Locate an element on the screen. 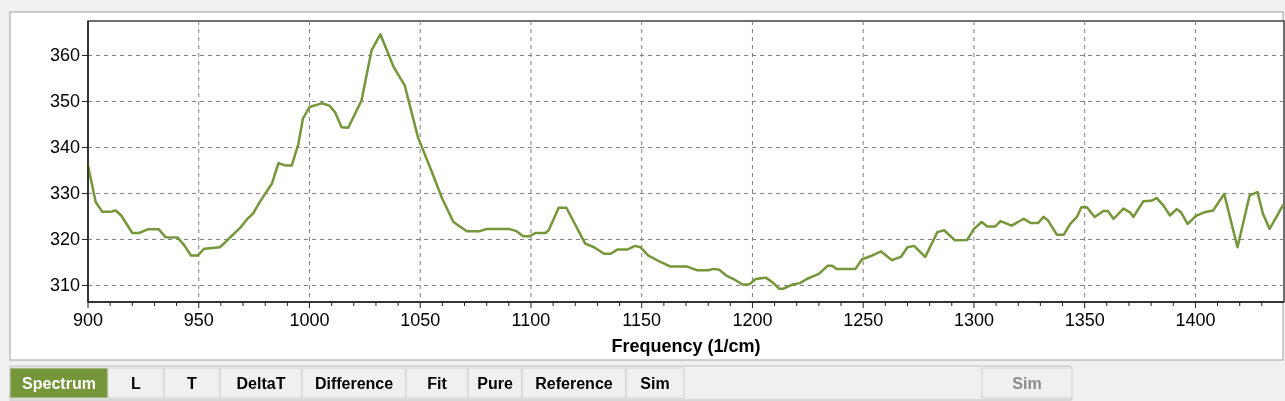 This screenshot has width=1285, height=401. x-tick-label: 1400 is located at coordinates (1195, 320).